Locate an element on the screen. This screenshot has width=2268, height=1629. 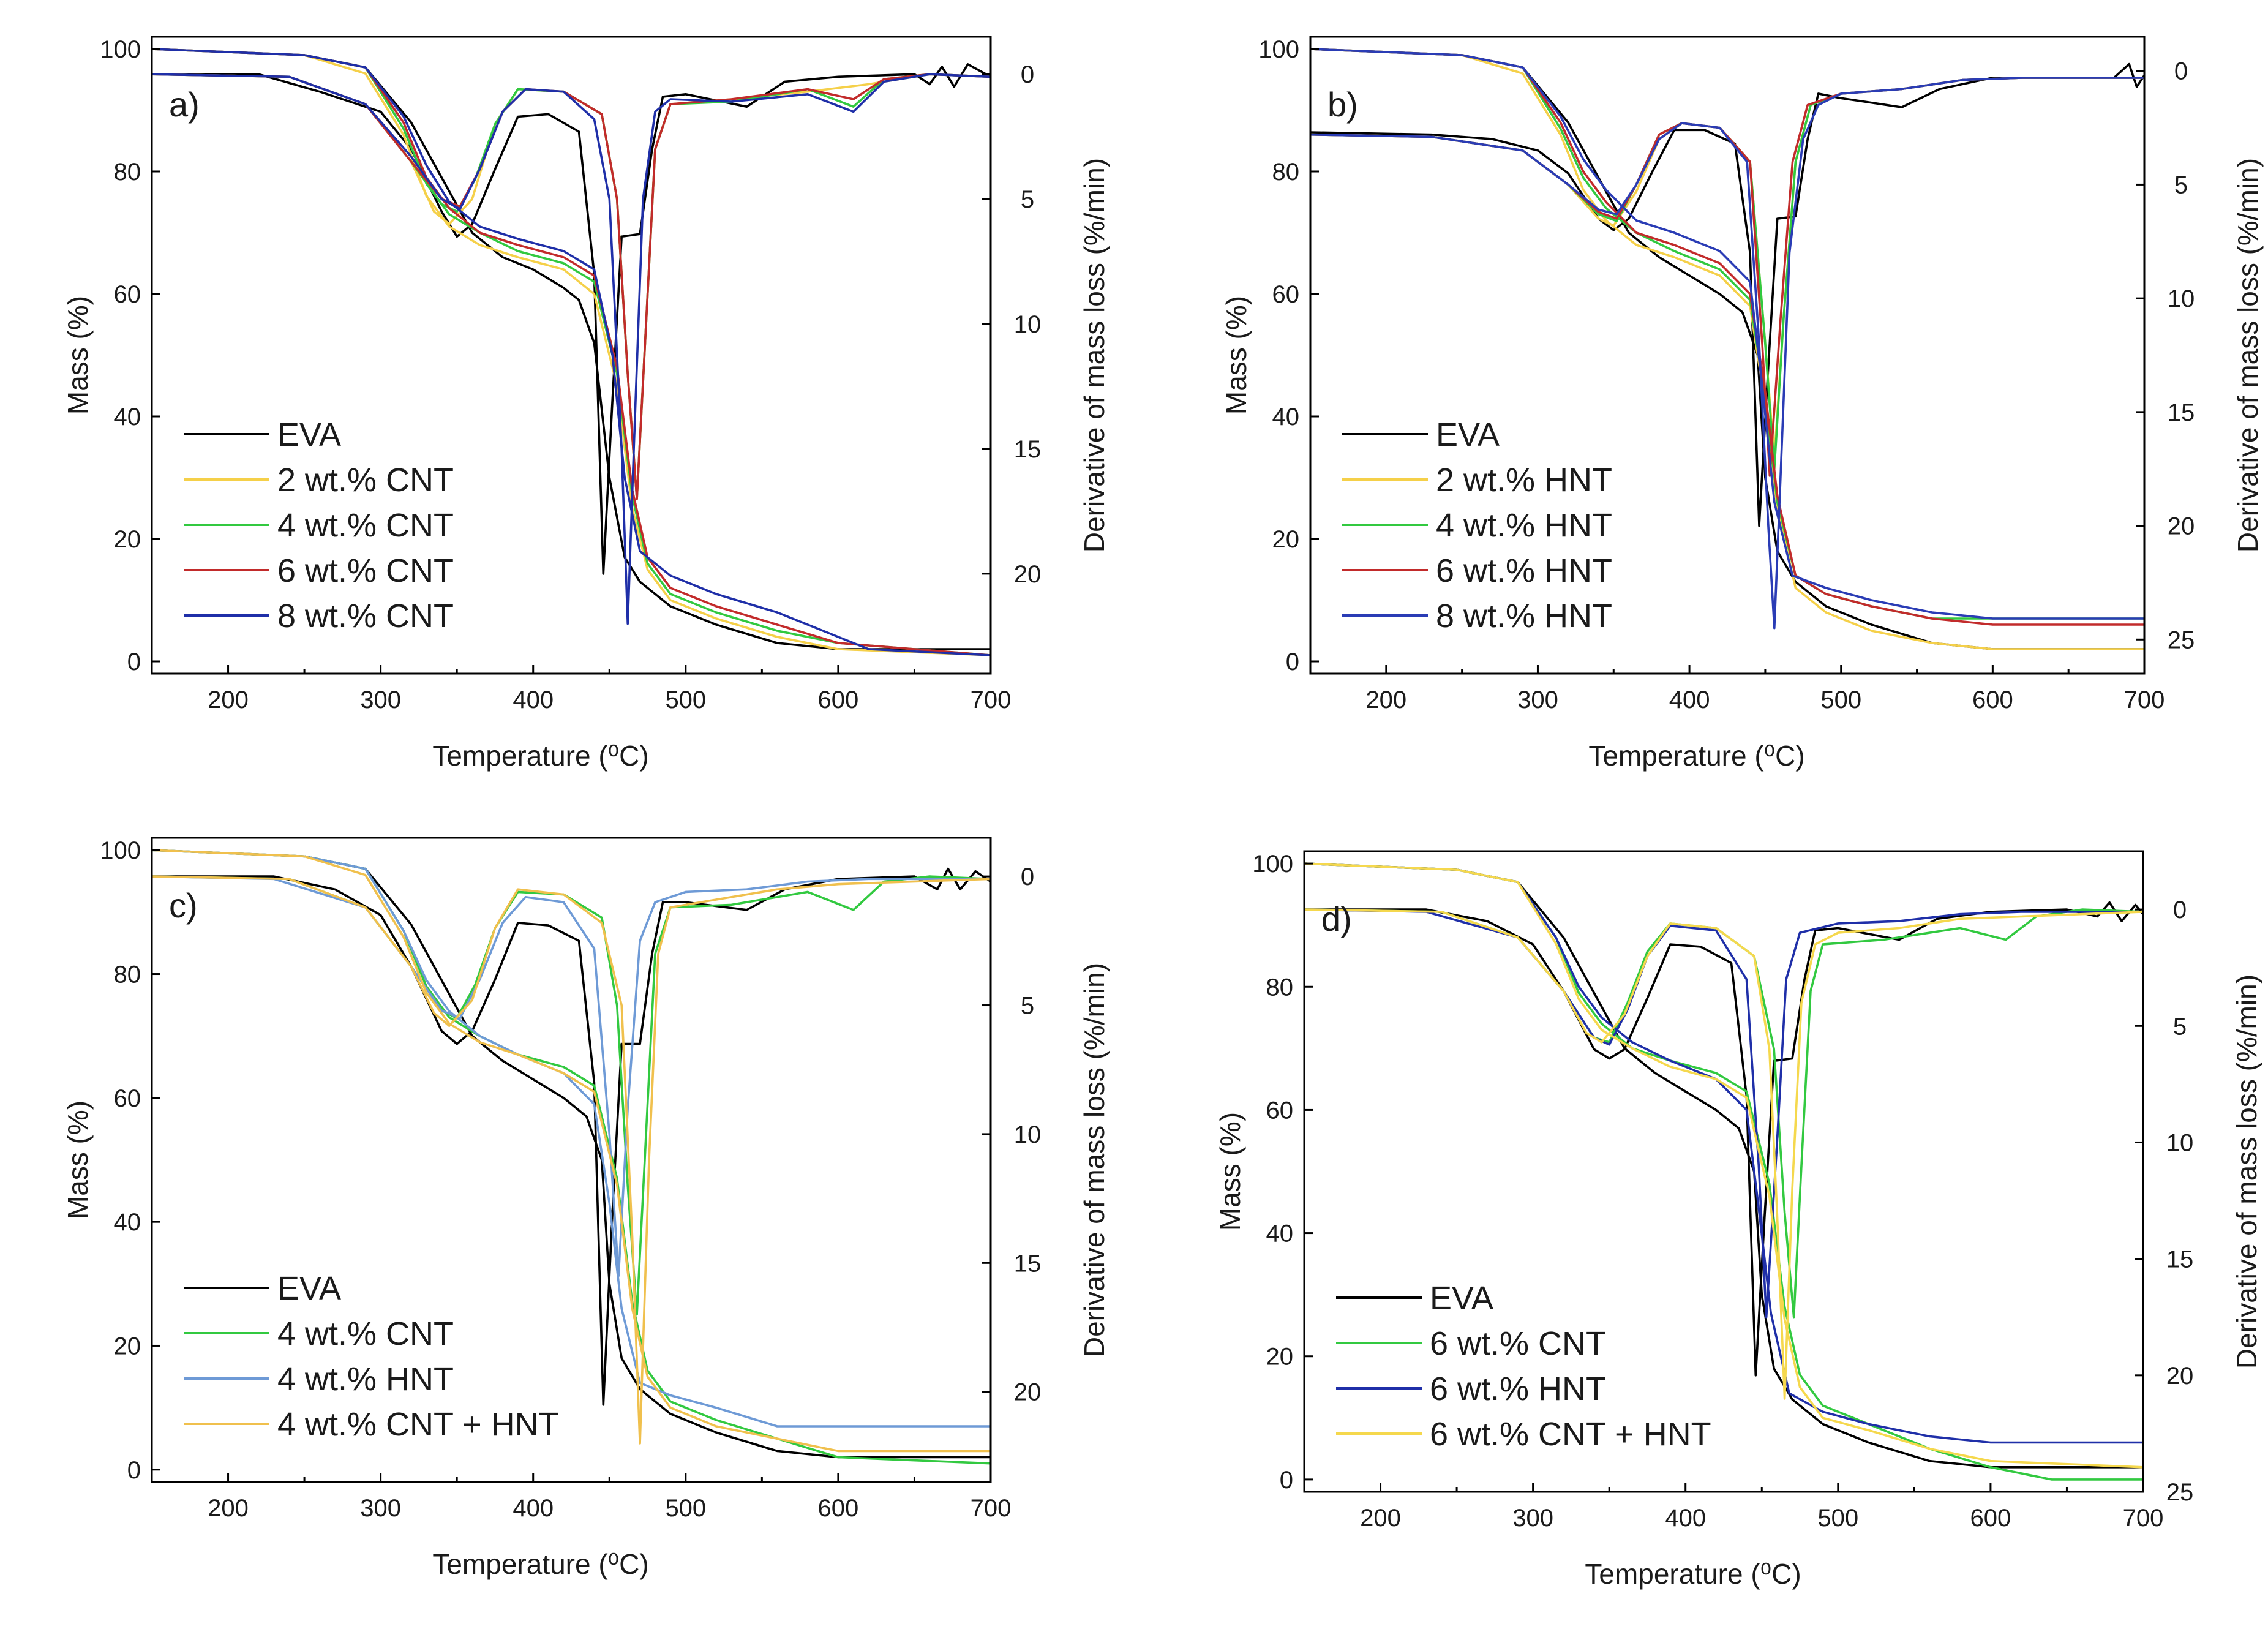
legend-label: 8 wt.% HNT is located at coordinates (1524, 616).